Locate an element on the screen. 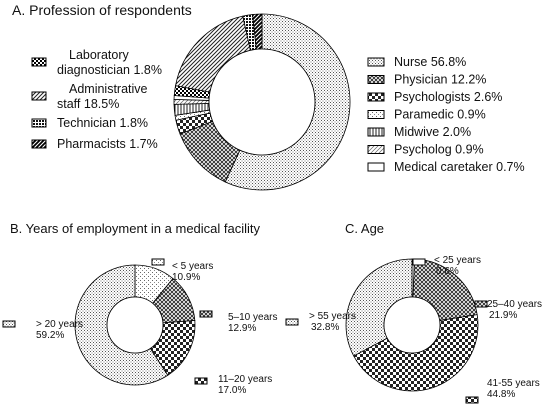 This screenshot has width=550, height=412. label-text: Administrative is located at coordinates (108, 89).